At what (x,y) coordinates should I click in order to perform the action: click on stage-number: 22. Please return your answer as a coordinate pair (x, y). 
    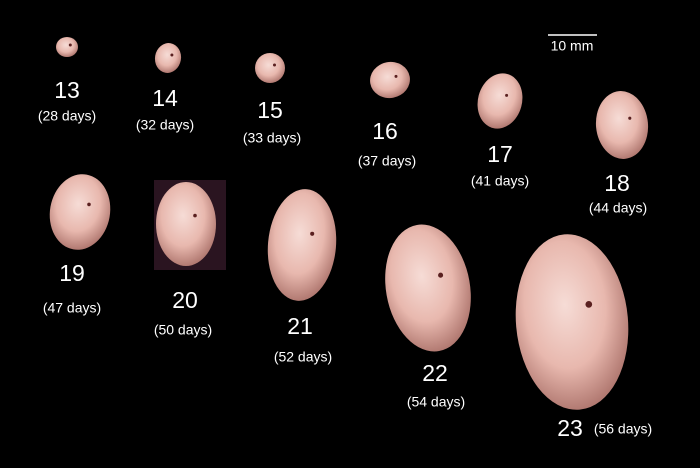
    Looking at the image, I should click on (435, 373).